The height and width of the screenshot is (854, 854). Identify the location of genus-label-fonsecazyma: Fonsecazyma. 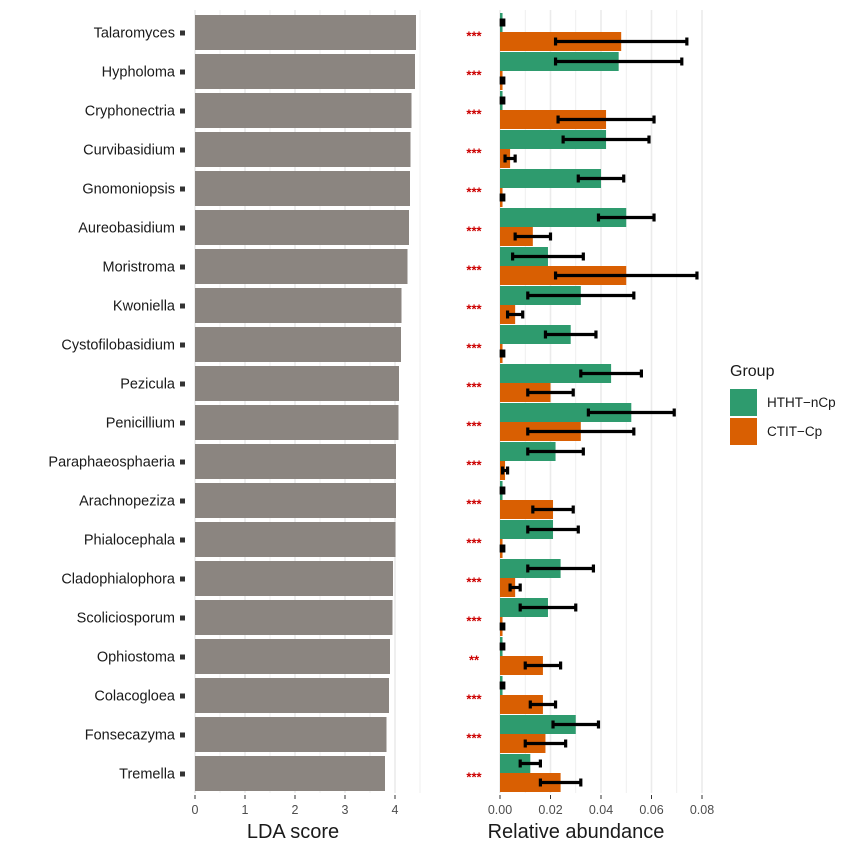
(130, 736).